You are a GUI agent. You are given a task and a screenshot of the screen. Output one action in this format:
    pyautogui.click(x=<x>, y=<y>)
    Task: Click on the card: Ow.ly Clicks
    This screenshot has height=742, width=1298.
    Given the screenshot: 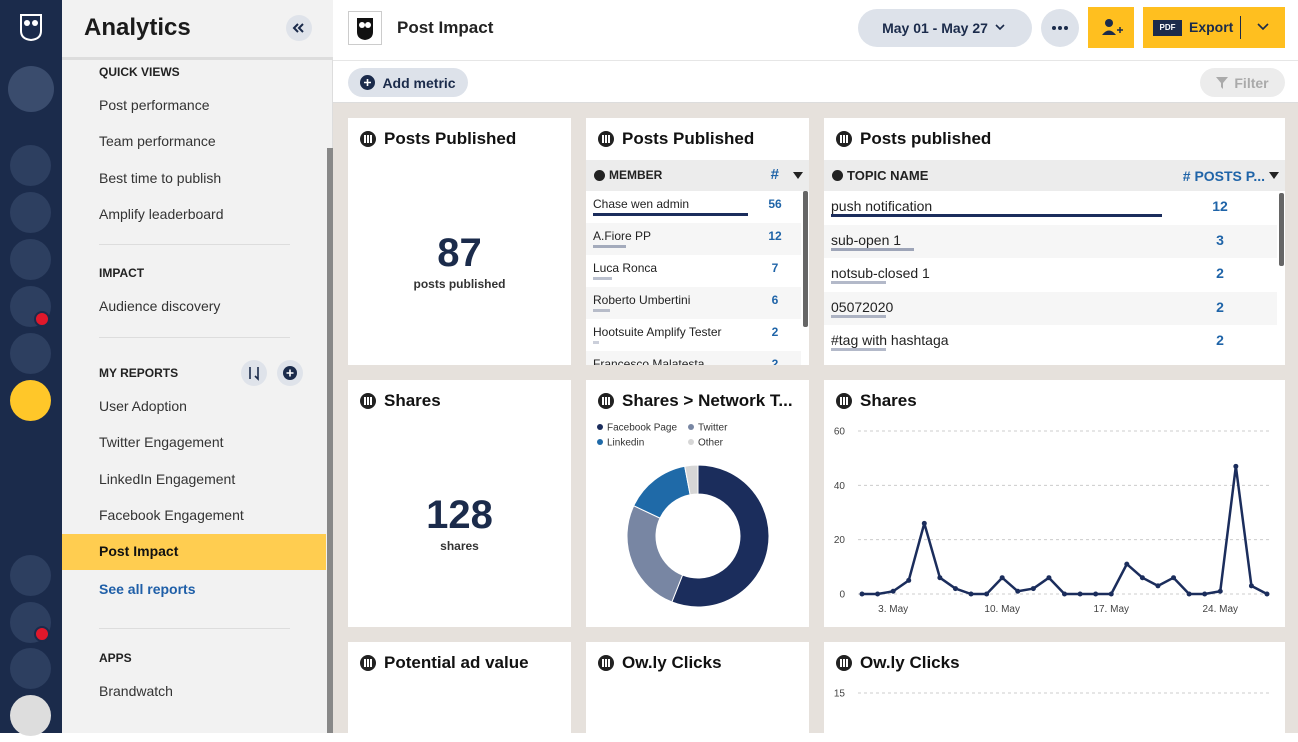 What is the action you would take?
    pyautogui.click(x=697, y=692)
    